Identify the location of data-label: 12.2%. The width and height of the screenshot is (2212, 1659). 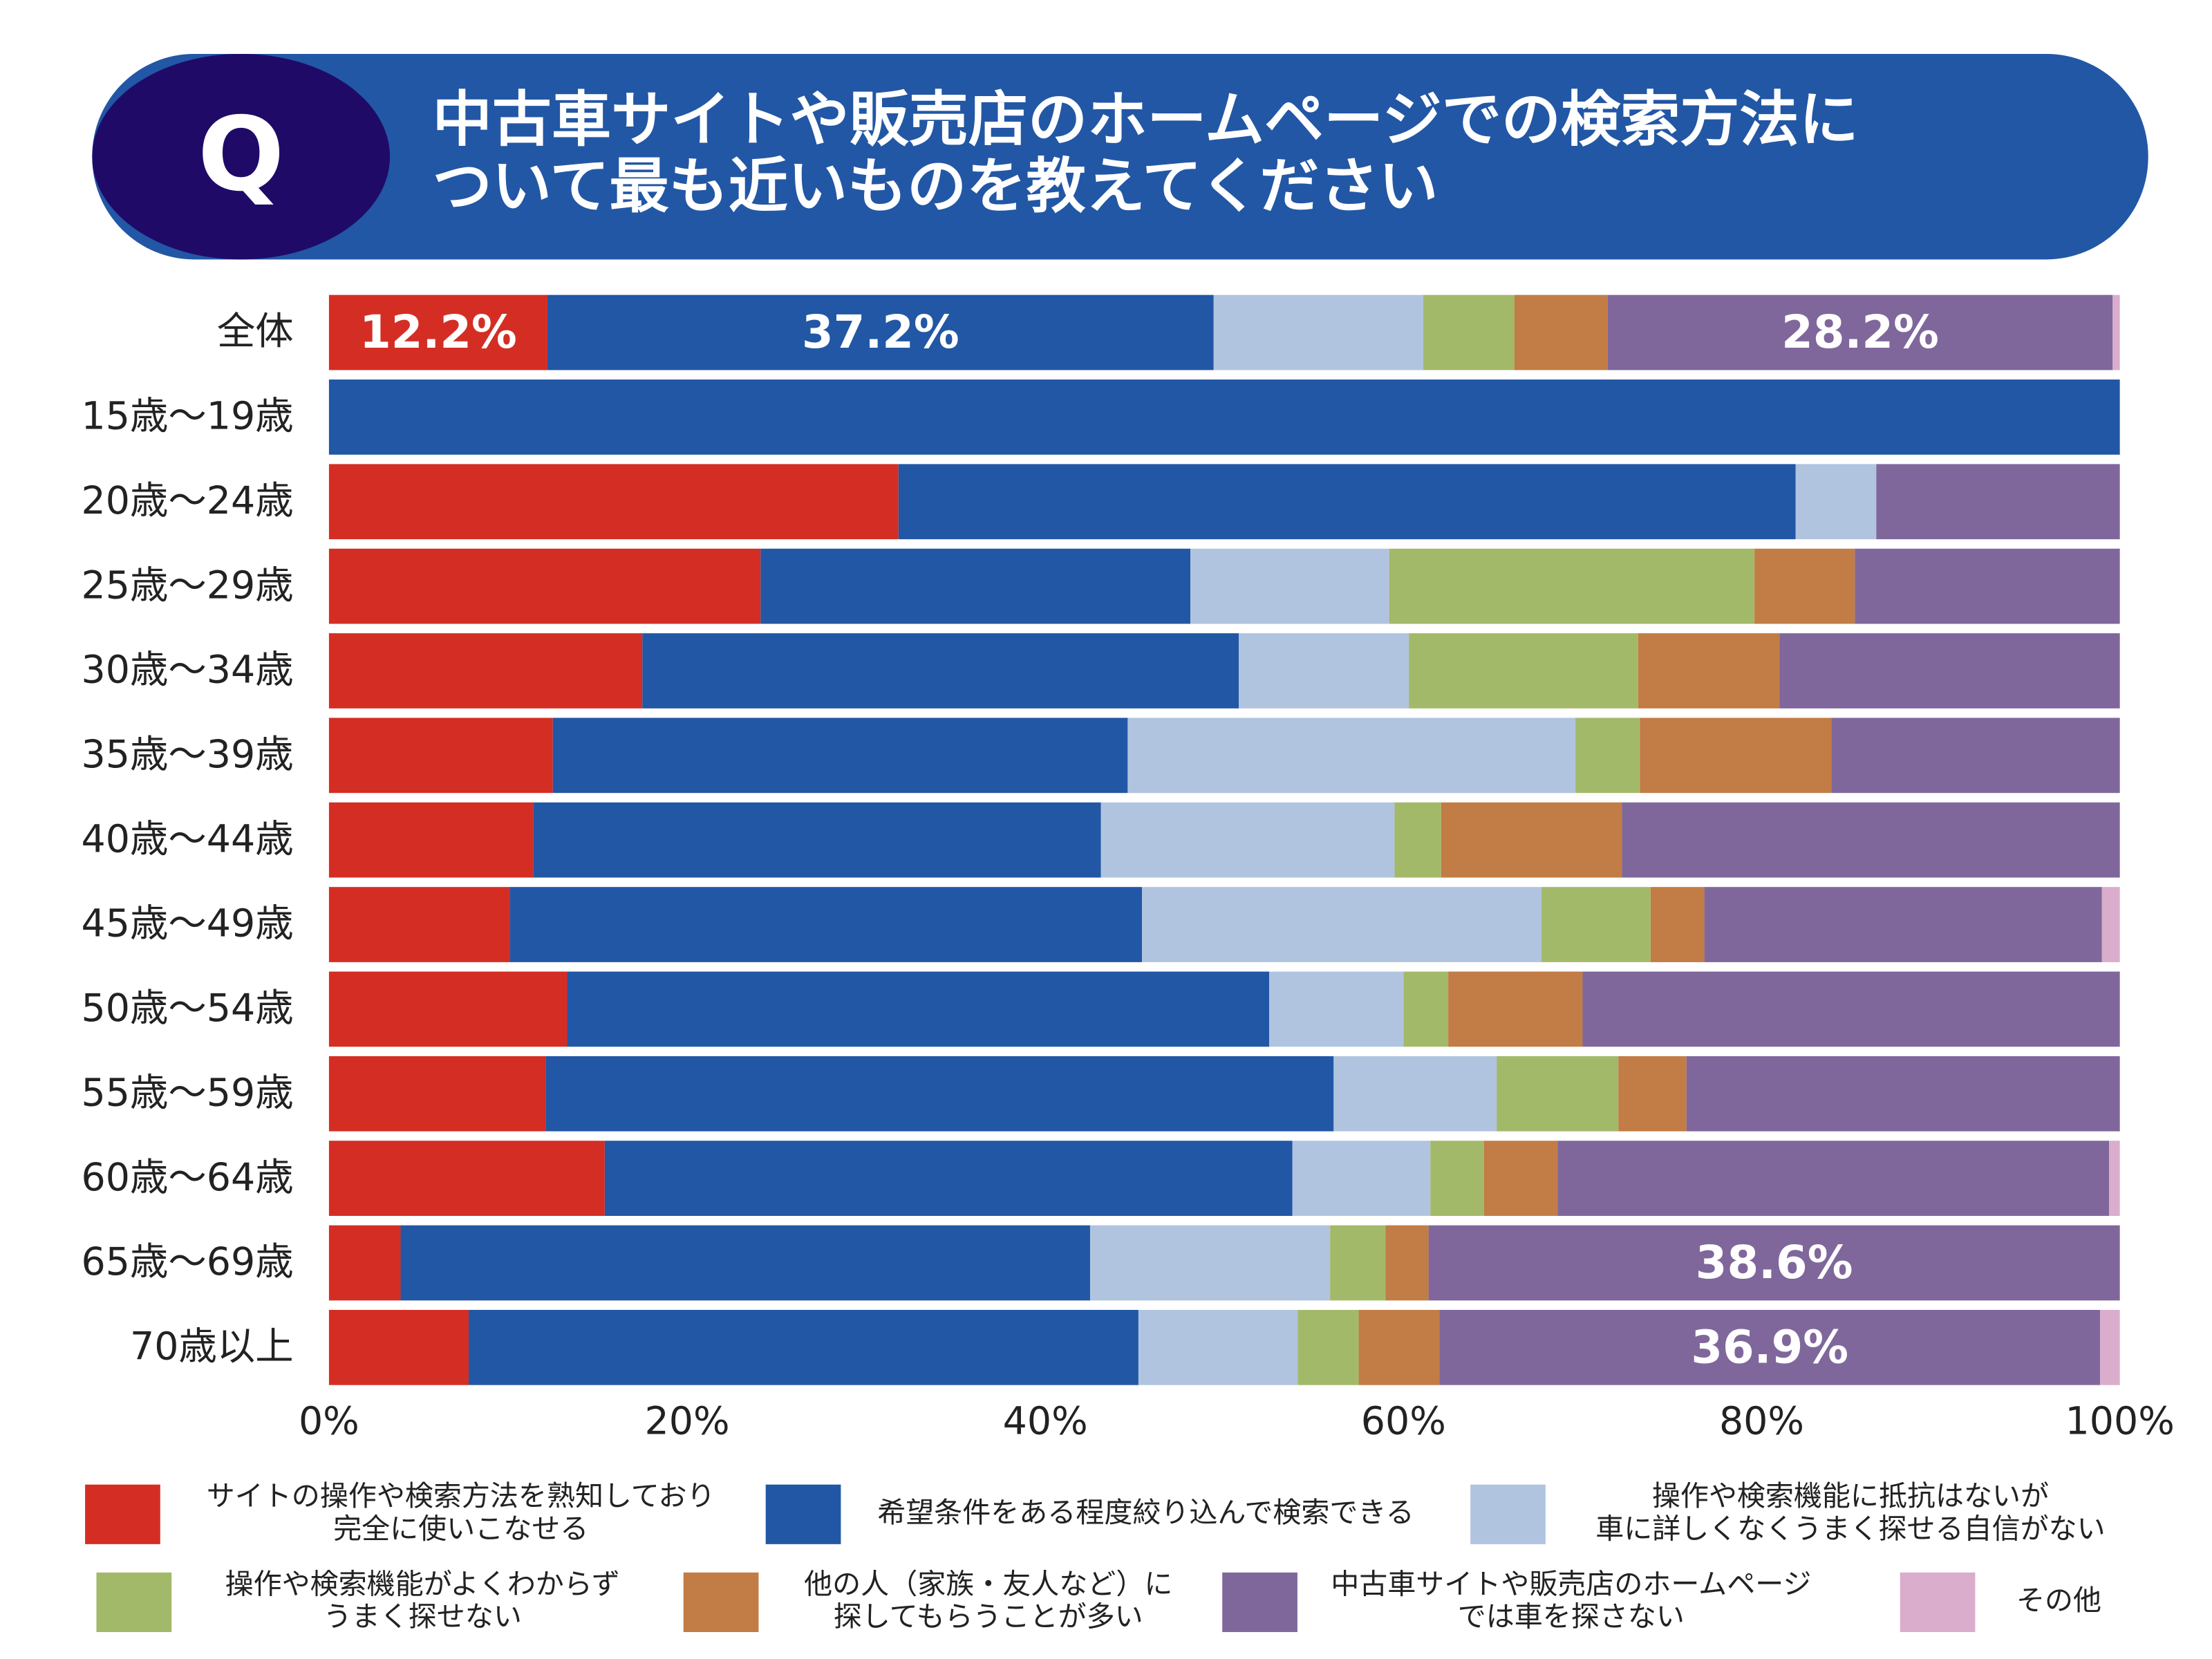
(438, 332).